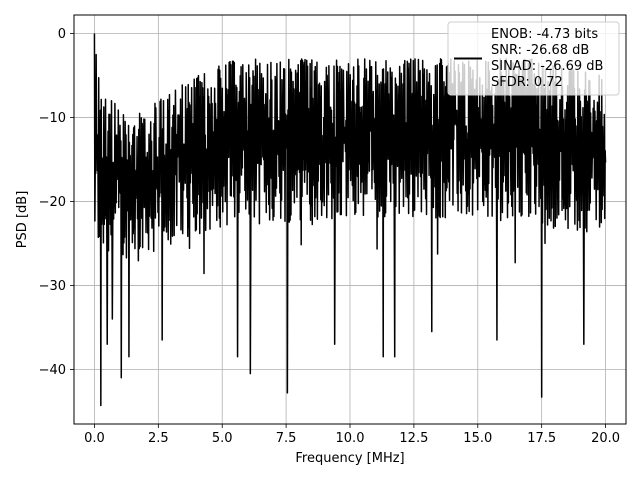 The width and height of the screenshot is (640, 480). What do you see at coordinates (350, 438) in the screenshot?
I see `x-tick-label: 10.0` at bounding box center [350, 438].